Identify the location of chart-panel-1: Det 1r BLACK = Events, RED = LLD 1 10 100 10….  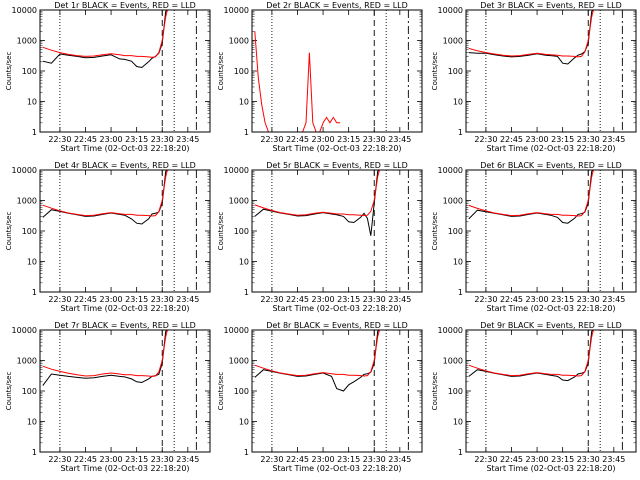
(108, 77).